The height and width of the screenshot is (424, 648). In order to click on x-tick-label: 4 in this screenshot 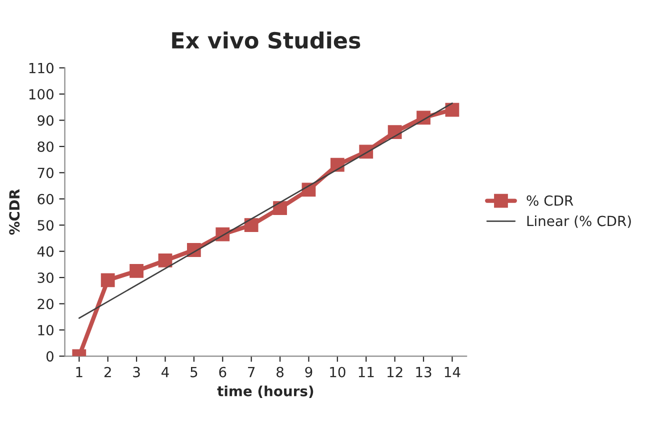, I will do `click(165, 372)`.